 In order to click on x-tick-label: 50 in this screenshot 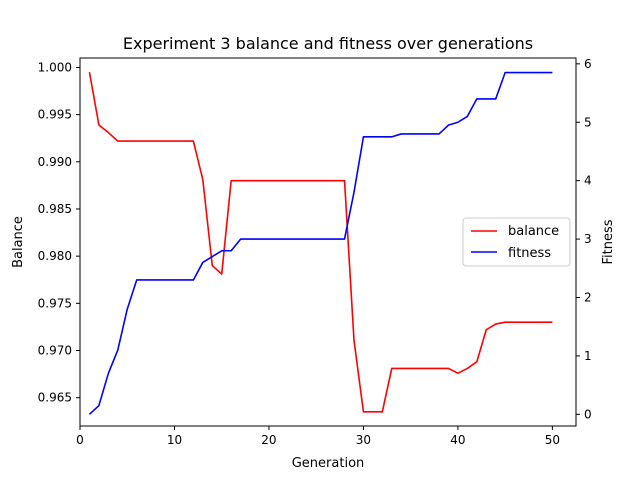, I will do `click(552, 440)`.